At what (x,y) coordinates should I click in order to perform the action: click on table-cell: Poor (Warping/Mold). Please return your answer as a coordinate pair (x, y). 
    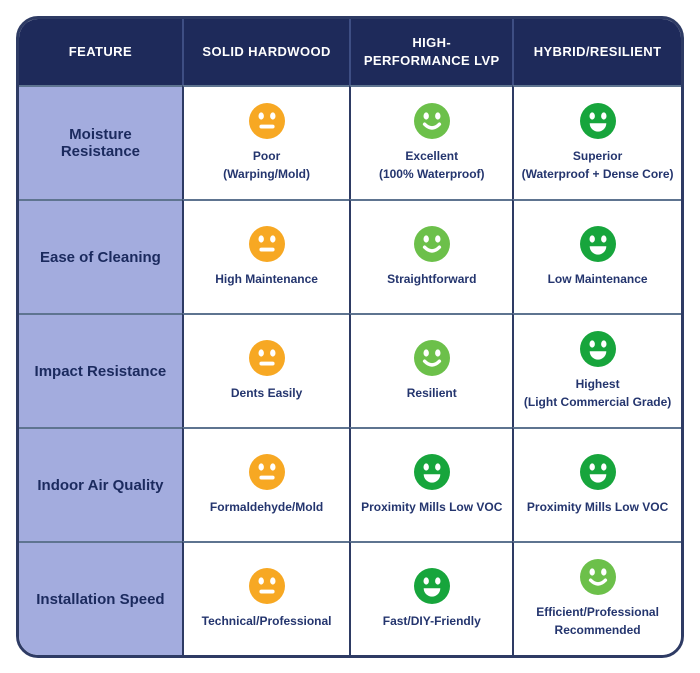
    Looking at the image, I should click on (265, 142).